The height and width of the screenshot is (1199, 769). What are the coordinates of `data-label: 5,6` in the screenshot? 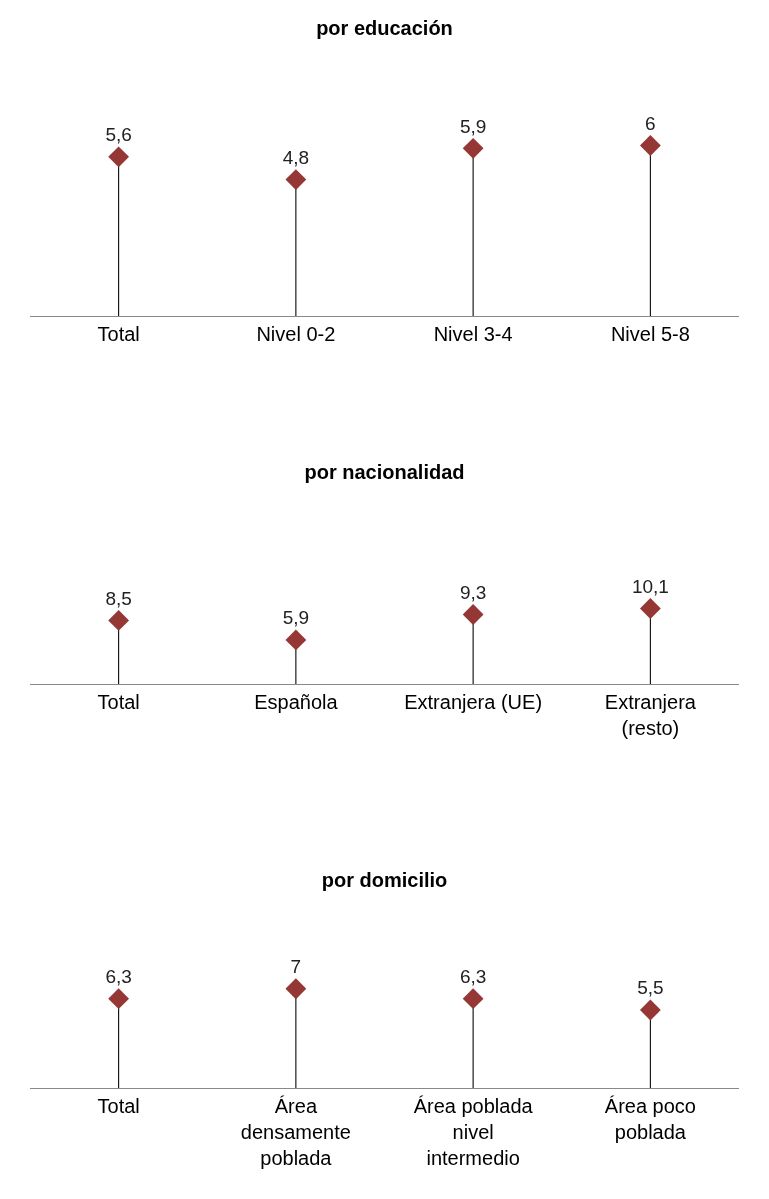 It's located at (118, 135).